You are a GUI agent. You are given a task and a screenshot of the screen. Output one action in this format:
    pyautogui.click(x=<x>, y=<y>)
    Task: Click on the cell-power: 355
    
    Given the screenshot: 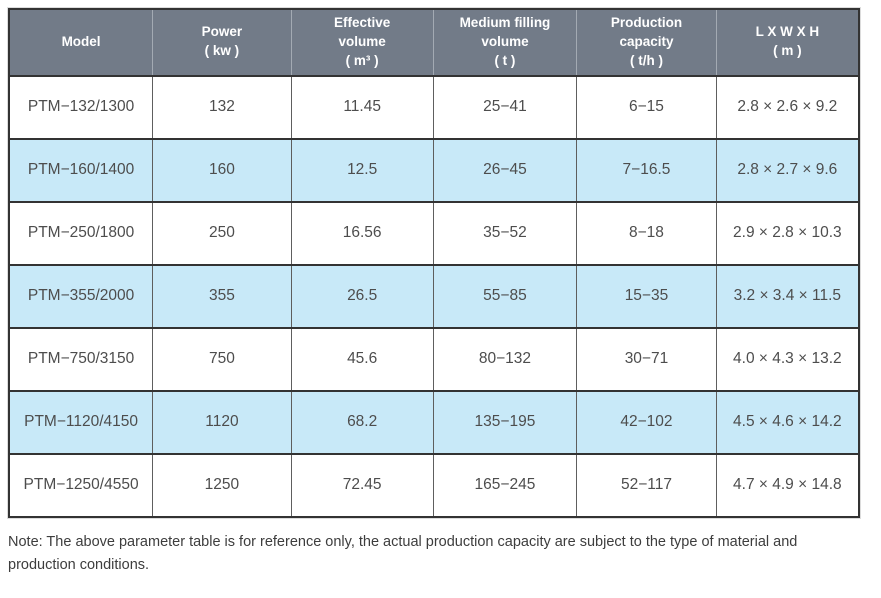 What is the action you would take?
    pyautogui.click(x=222, y=295)
    